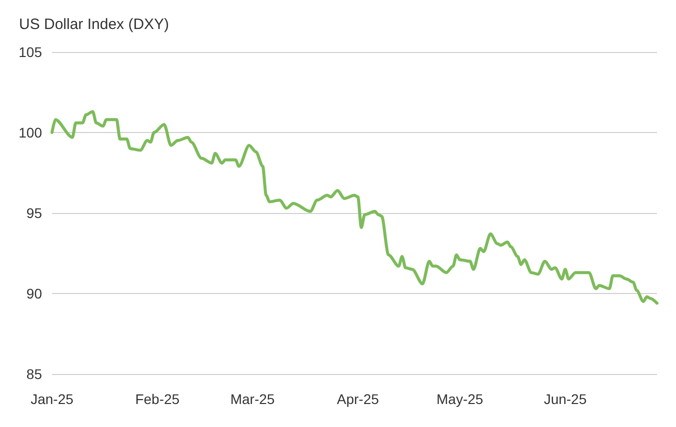 The width and height of the screenshot is (676, 427). What do you see at coordinates (157, 399) in the screenshot?
I see `x-tick-label: Feb-25` at bounding box center [157, 399].